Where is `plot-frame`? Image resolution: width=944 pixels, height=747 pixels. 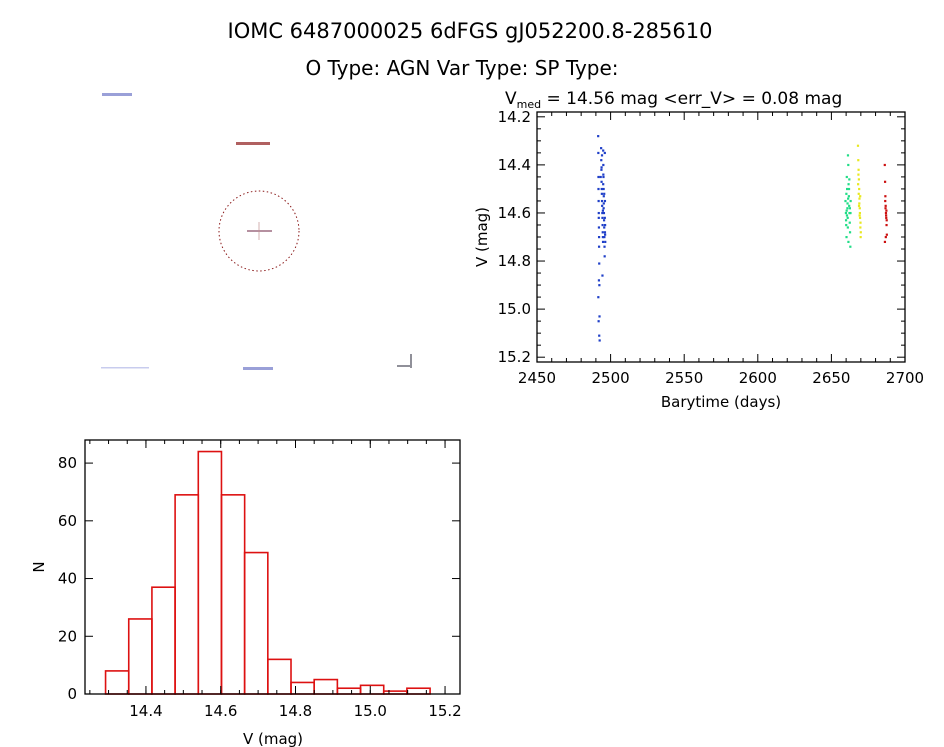 plot-frame is located at coordinates (721, 237).